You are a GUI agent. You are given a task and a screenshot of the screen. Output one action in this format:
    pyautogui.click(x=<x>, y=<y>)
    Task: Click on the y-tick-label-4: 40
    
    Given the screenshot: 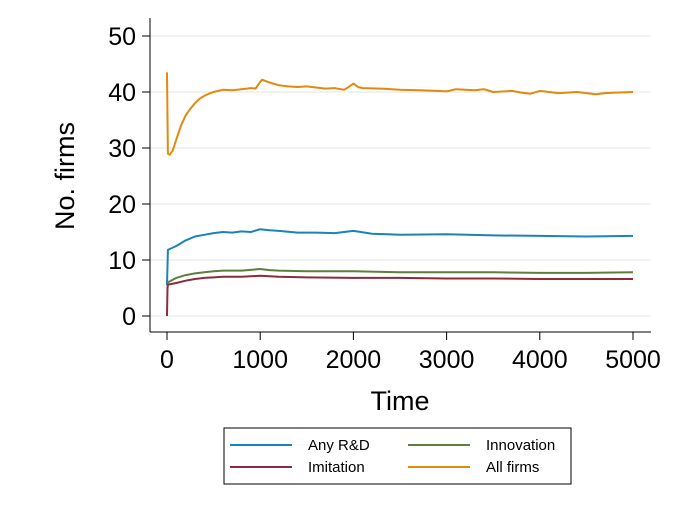 What is the action you would take?
    pyautogui.click(x=122, y=93)
    